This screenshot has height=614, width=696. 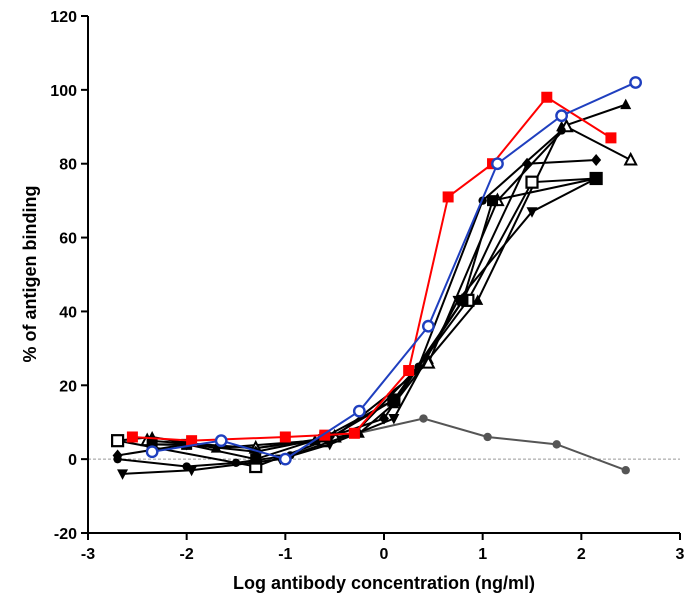 What do you see at coordinates (72, 460) in the screenshot?
I see `y-tick-label: 0` at bounding box center [72, 460].